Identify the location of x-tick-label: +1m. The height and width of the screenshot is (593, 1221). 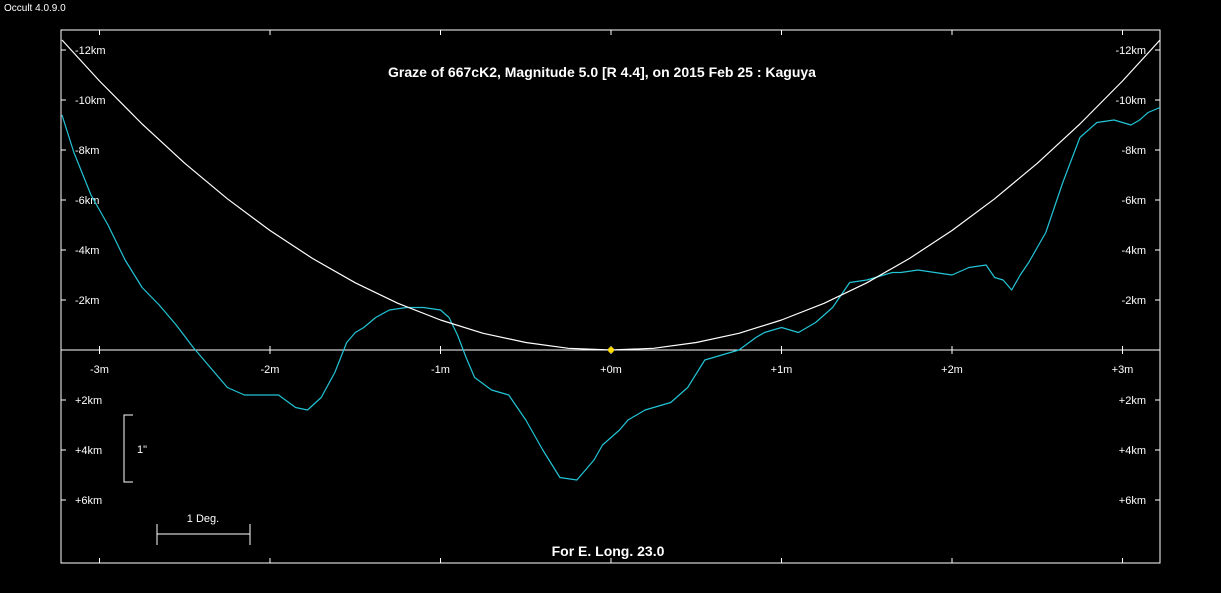
(782, 370).